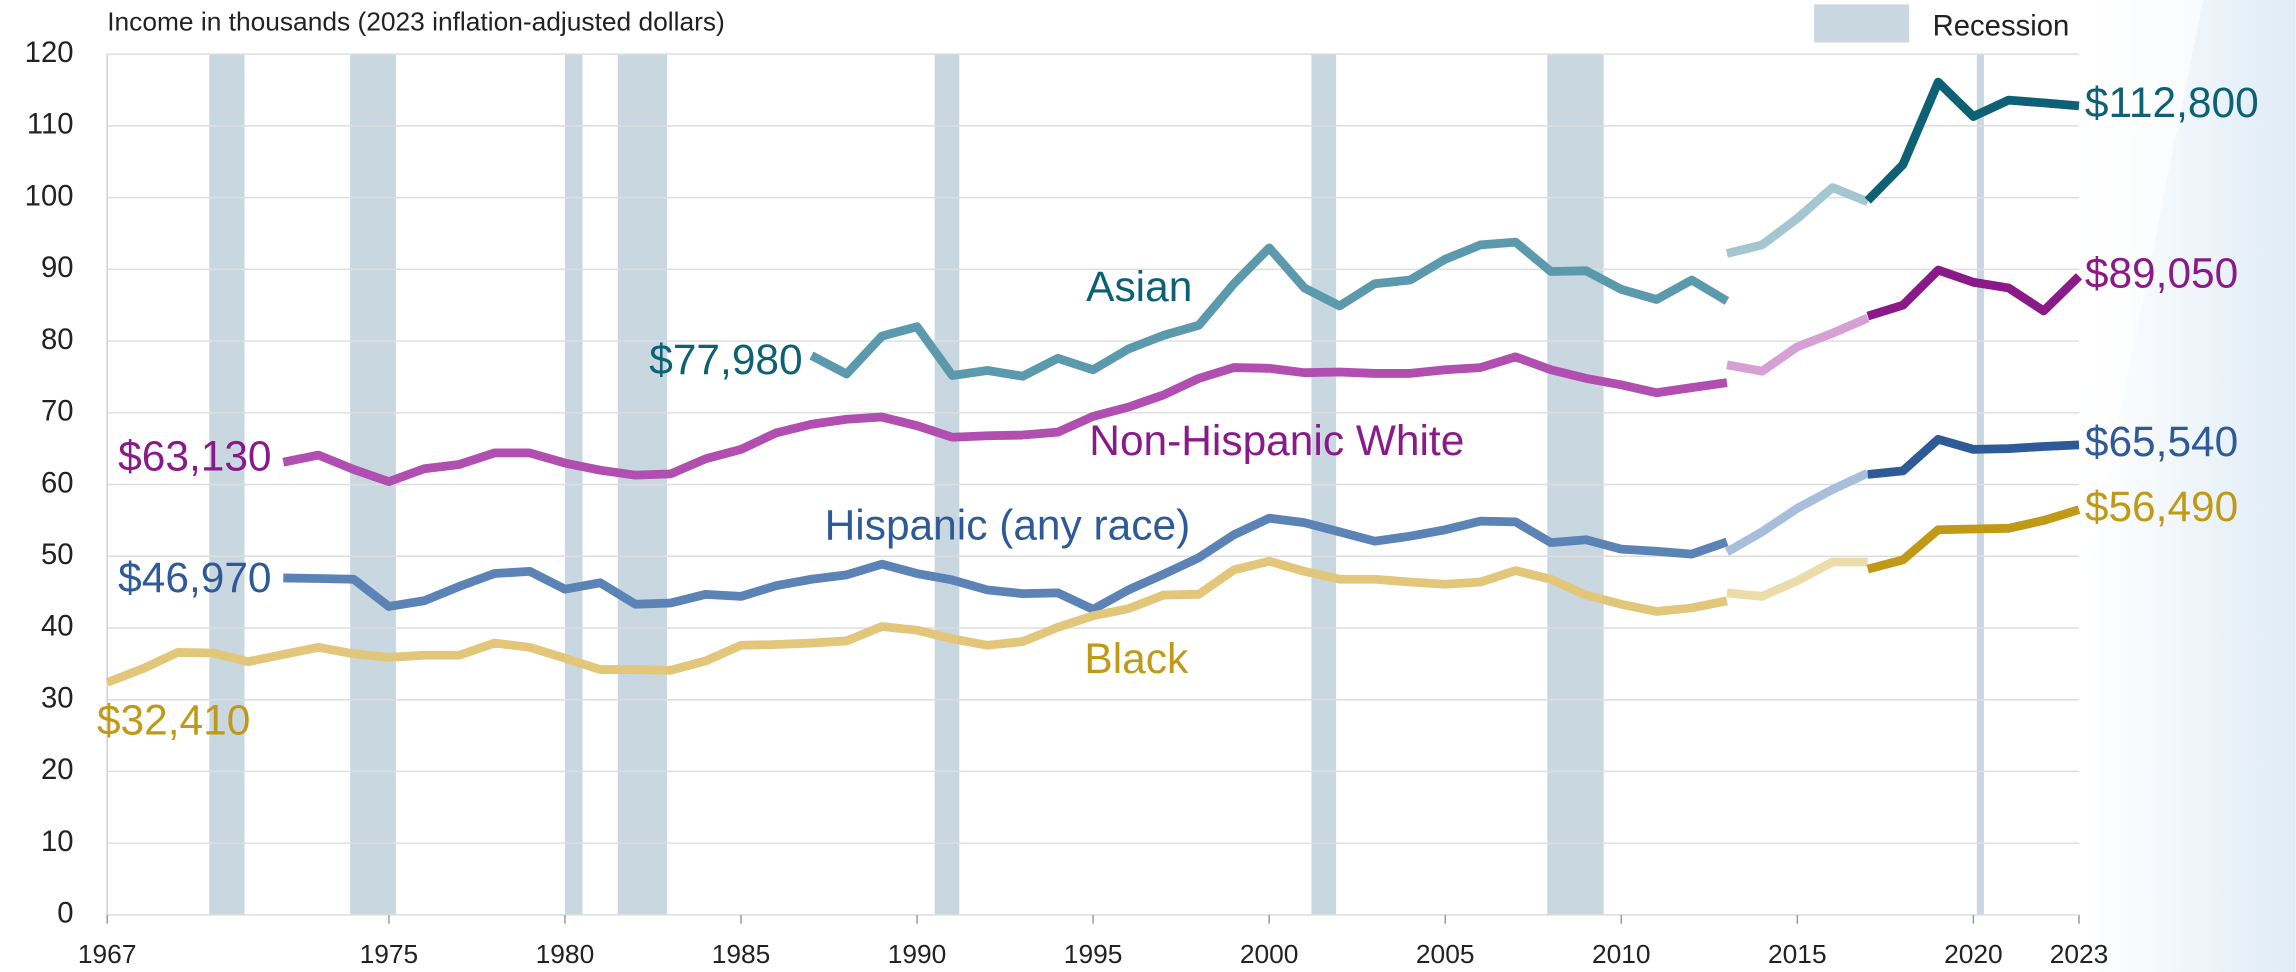 This screenshot has width=2296, height=972. Describe the element at coordinates (57, 555) in the screenshot. I see `y-tick-label: 50` at that location.